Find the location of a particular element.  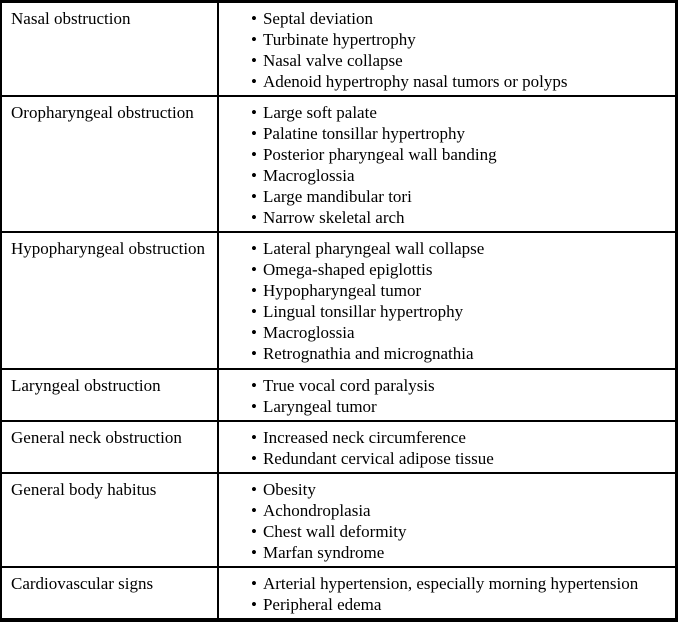

list-item-text: Obesity is located at coordinates (289, 489).